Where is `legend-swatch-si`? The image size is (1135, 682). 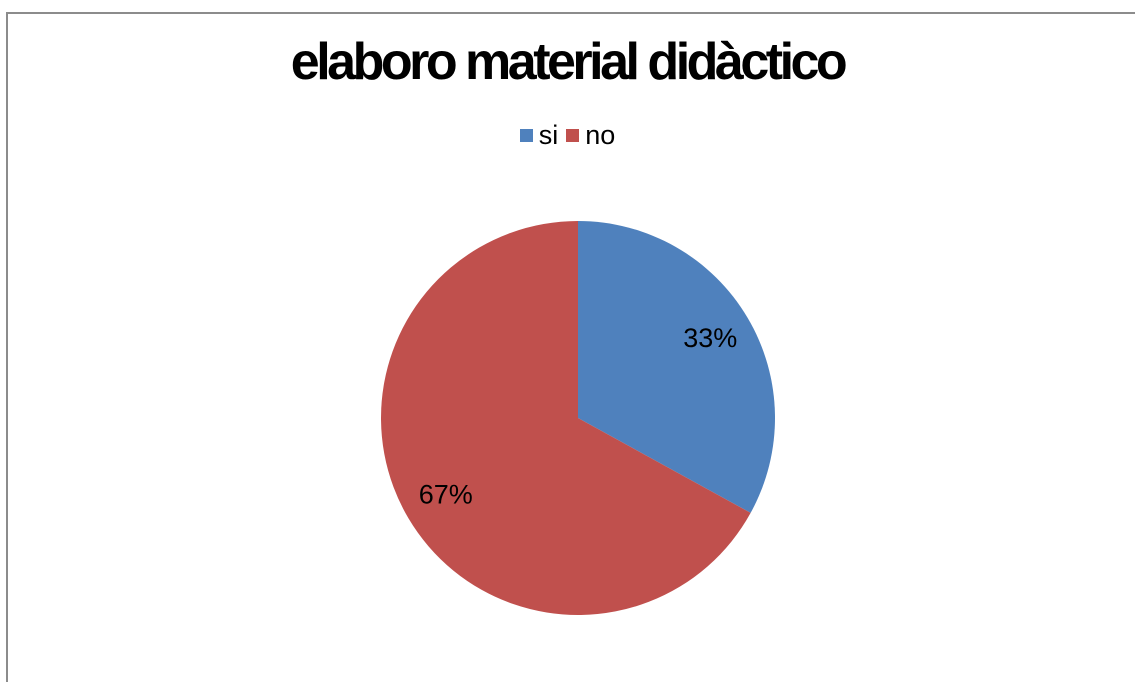
legend-swatch-si is located at coordinates (526, 135).